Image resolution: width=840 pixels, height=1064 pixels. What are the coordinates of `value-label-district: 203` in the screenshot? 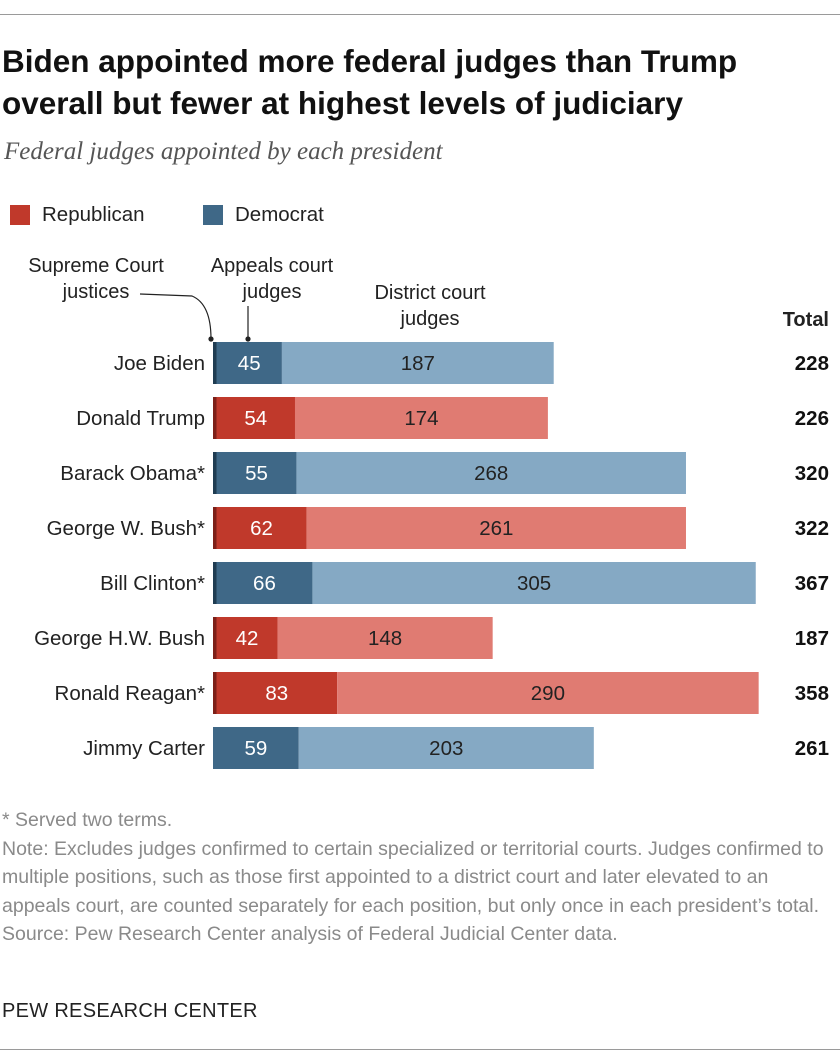 It's located at (446, 748).